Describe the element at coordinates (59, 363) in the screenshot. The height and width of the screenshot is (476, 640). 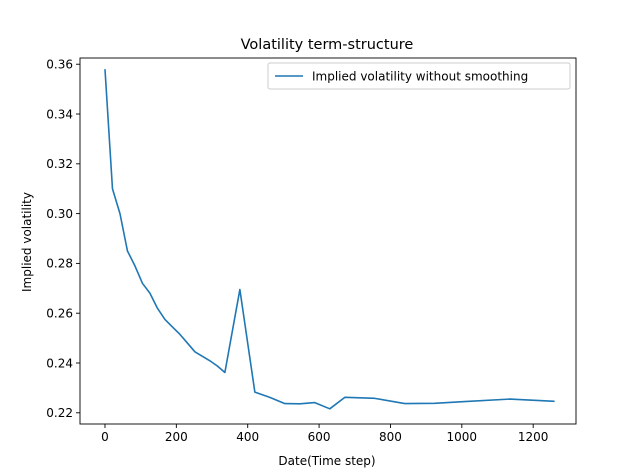
I see `y-tick-label: 0.24` at that location.